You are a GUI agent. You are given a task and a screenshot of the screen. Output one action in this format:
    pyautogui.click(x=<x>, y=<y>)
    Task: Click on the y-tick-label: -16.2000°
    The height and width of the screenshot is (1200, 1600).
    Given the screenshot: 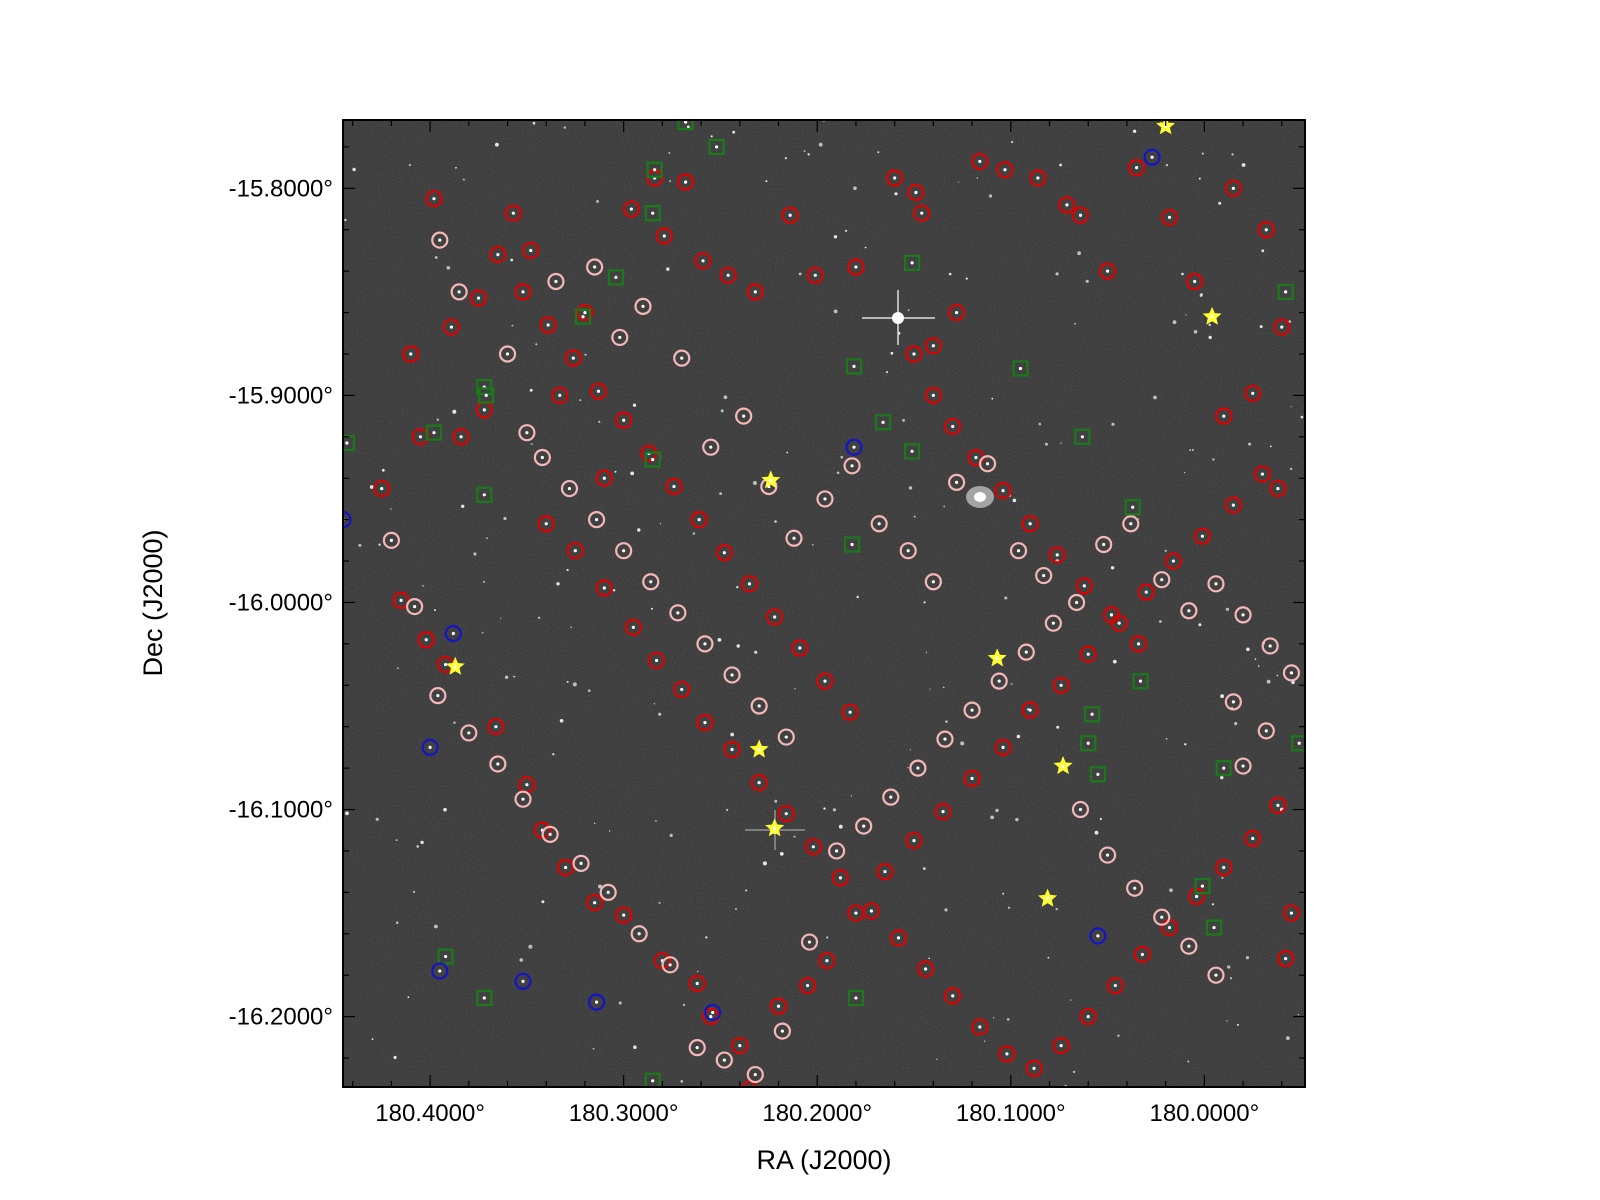 What is the action you would take?
    pyautogui.click(x=281, y=1017)
    